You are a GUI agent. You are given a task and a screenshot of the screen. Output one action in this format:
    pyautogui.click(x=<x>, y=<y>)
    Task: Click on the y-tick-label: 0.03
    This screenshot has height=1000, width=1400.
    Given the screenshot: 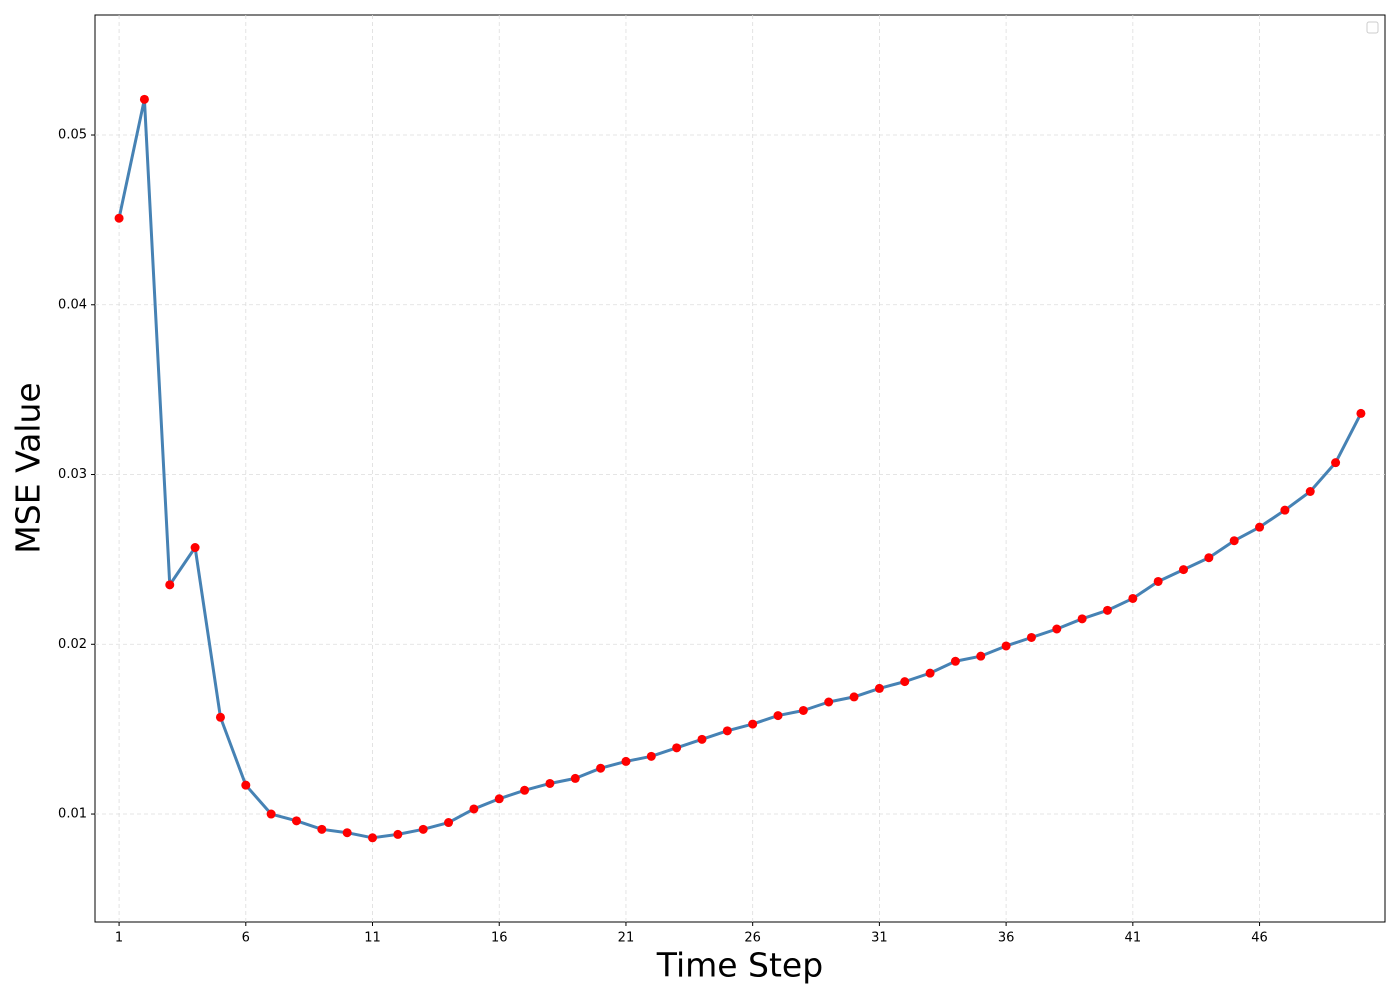 What is the action you would take?
    pyautogui.click(x=72, y=474)
    